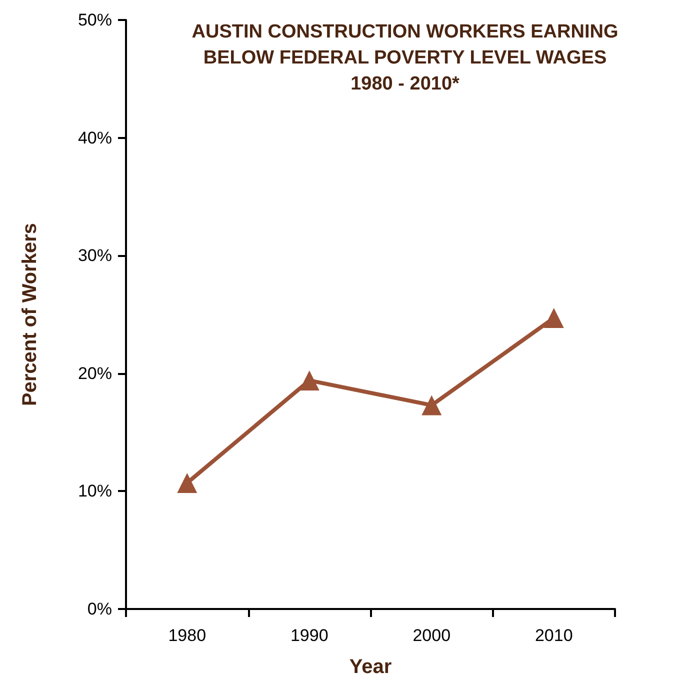  I want to click on y-tick-label: 40%, so click(95, 138).